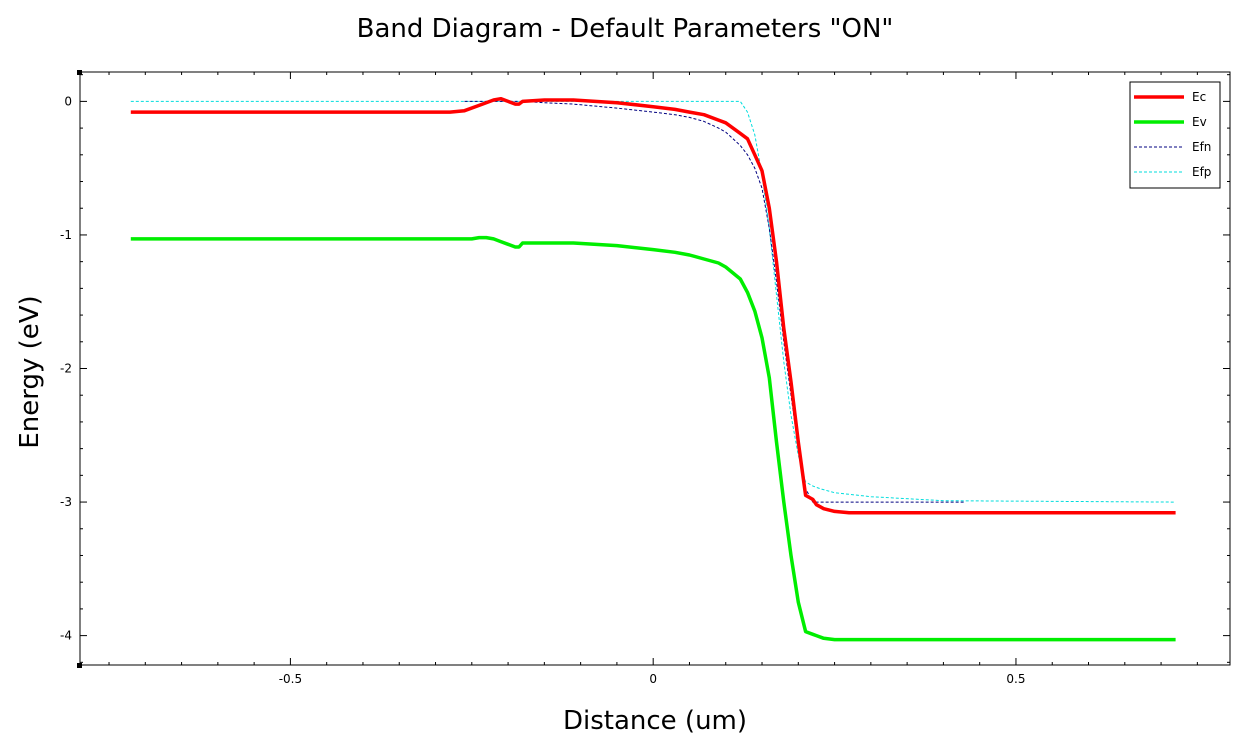  I want to click on frame-corner-marker-bottom, so click(79, 665).